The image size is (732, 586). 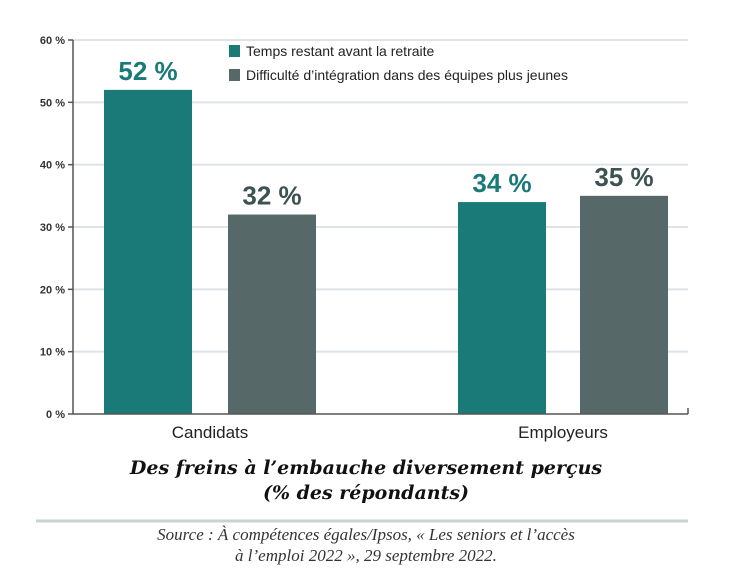 What do you see at coordinates (340, 51) in the screenshot?
I see `legend-label: Temps restant avant la retraite` at bounding box center [340, 51].